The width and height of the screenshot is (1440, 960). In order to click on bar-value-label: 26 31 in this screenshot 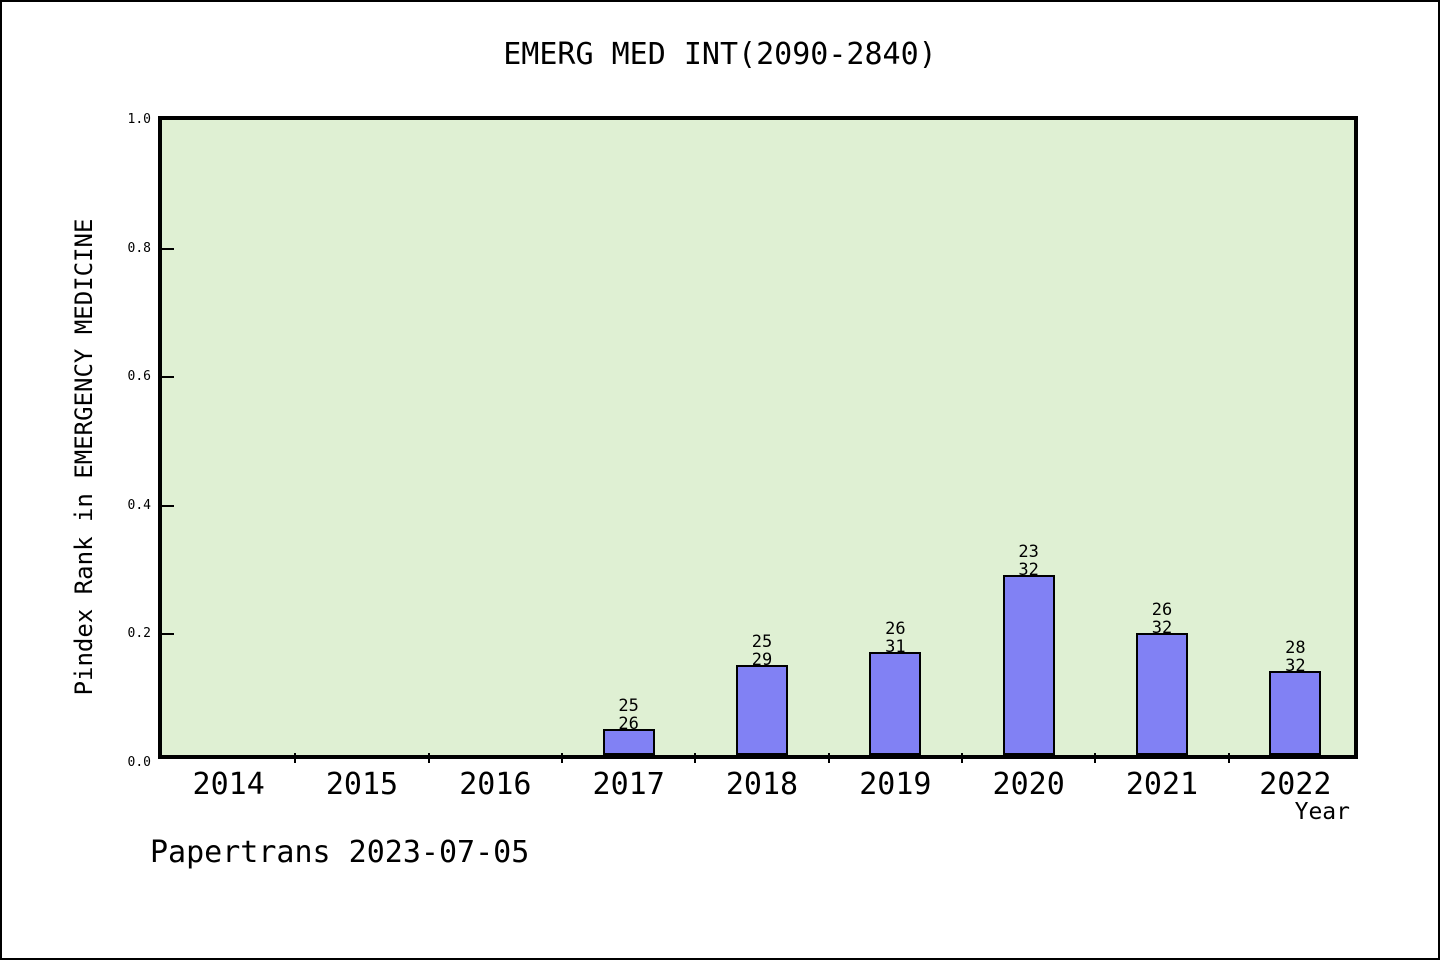, I will do `click(895, 638)`.